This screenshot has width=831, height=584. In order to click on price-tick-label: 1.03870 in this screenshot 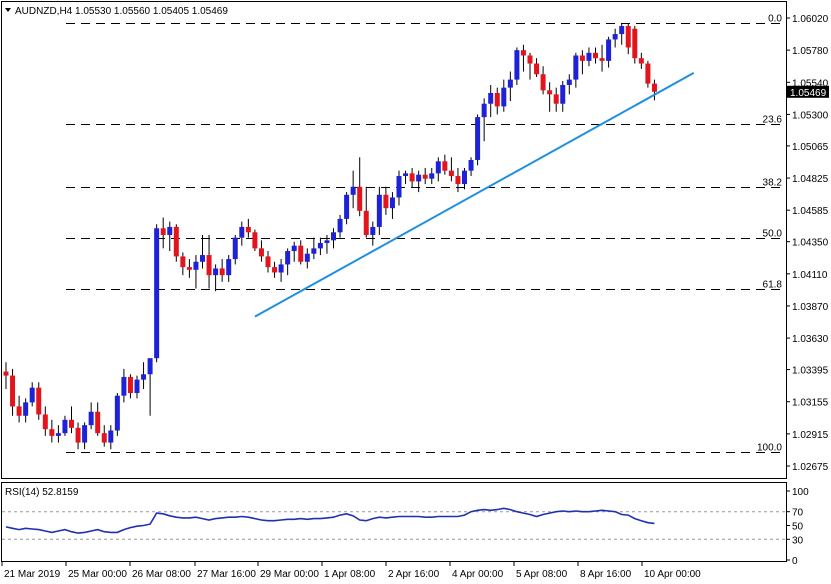, I will do `click(810, 307)`.